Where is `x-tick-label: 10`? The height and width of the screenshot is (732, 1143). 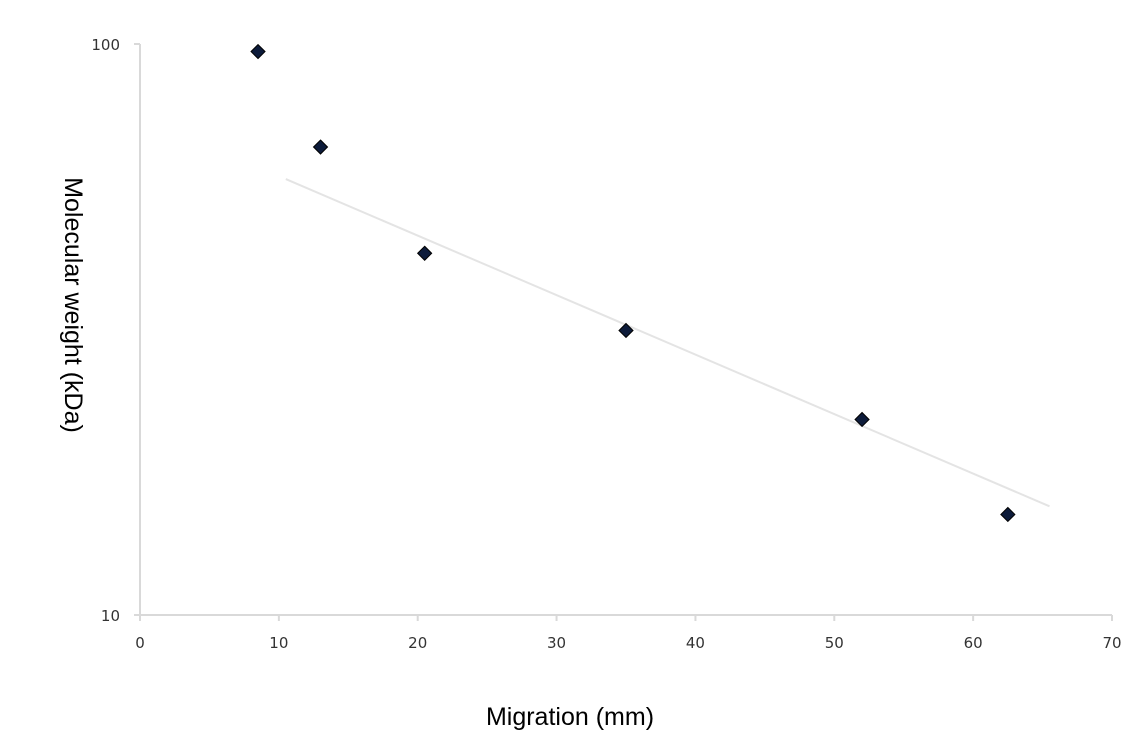
x-tick-label: 10 is located at coordinates (278, 643).